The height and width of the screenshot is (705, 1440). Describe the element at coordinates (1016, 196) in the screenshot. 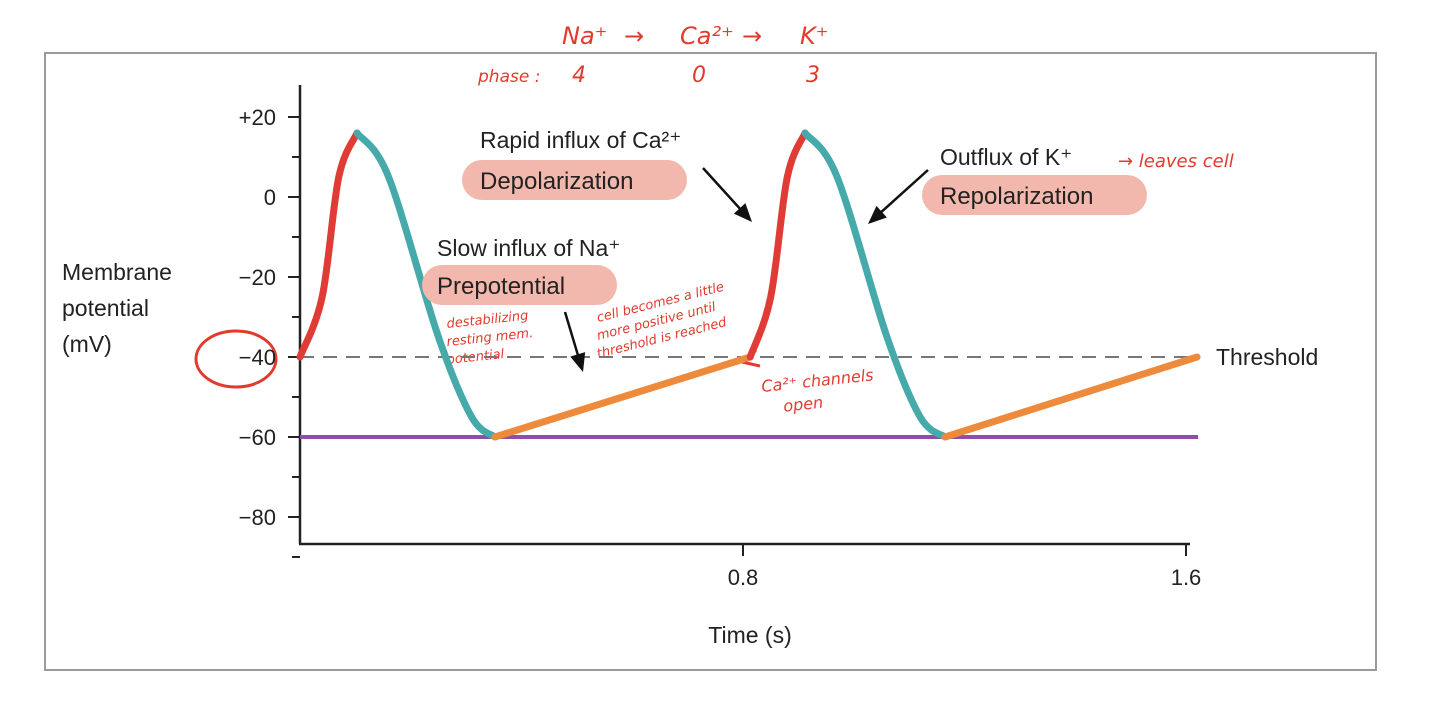

I see `annotation-tag: Repolarization` at that location.